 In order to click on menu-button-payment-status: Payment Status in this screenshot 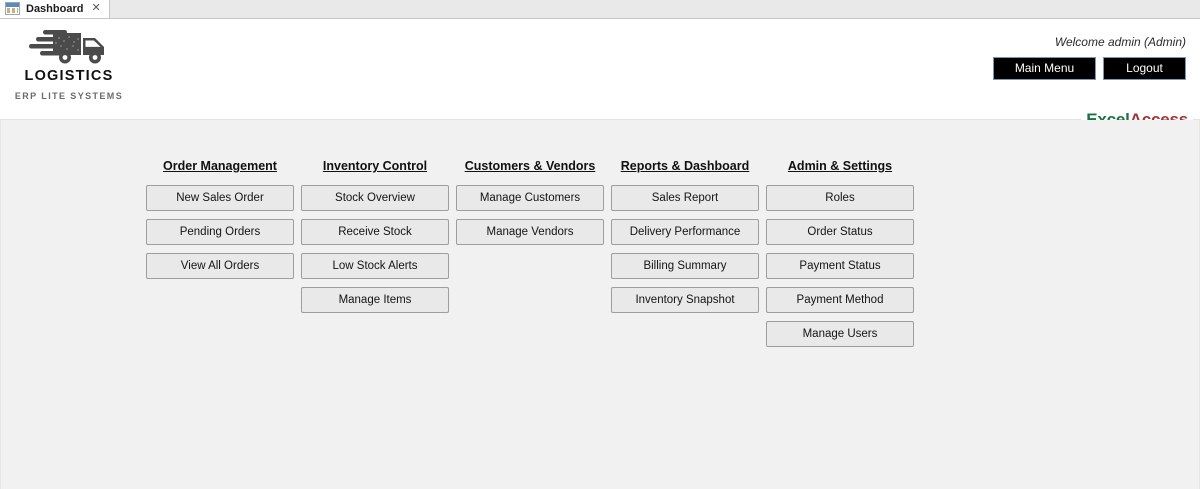, I will do `click(840, 266)`.